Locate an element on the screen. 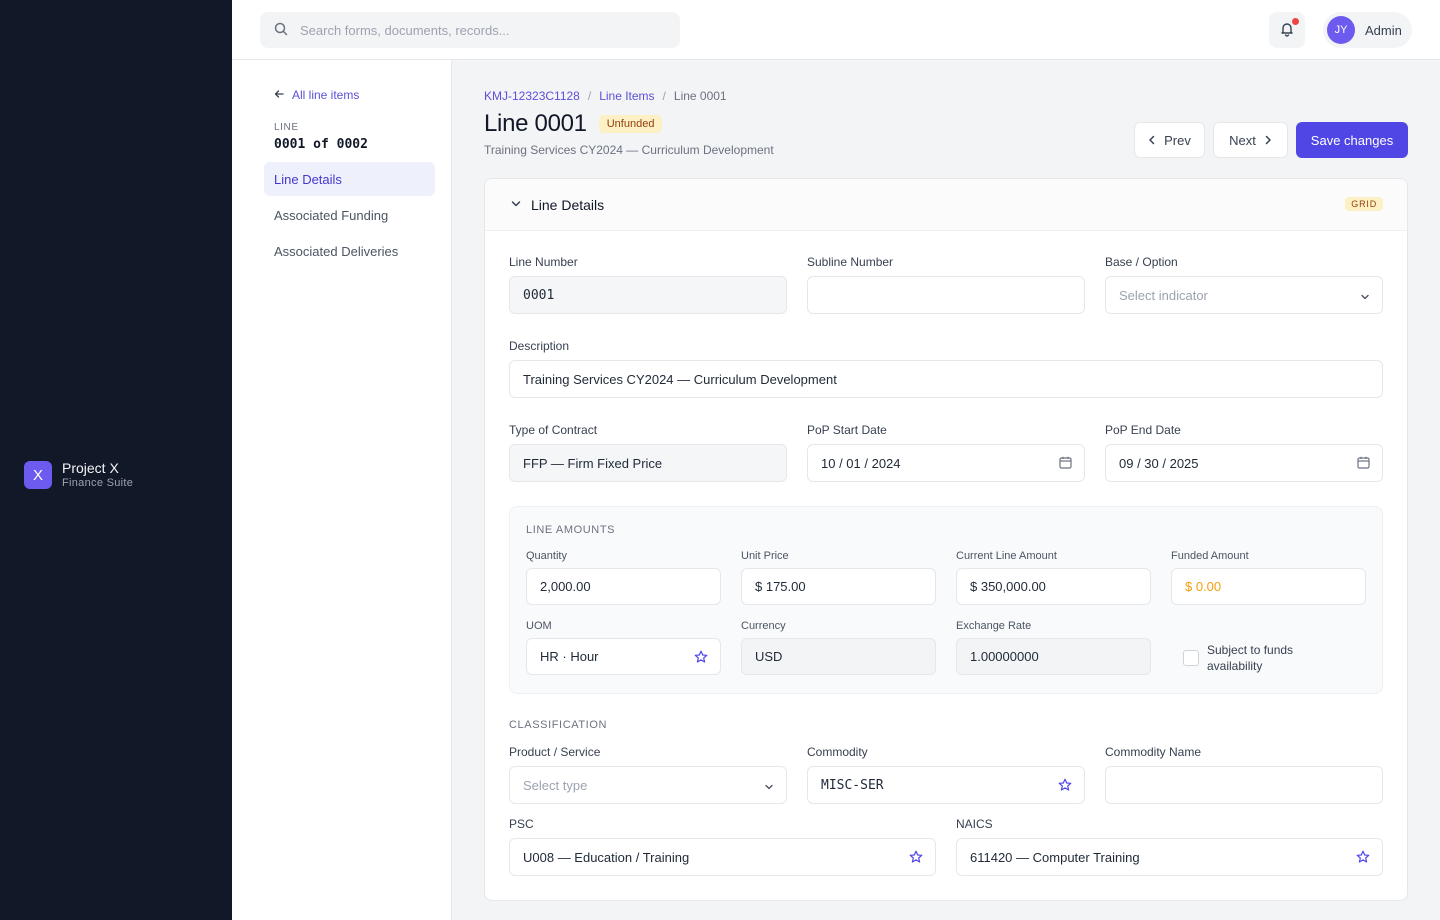 Image resolution: width=1440 pixels, height=920 pixels. card-header: Line Details GRID is located at coordinates (946, 205).